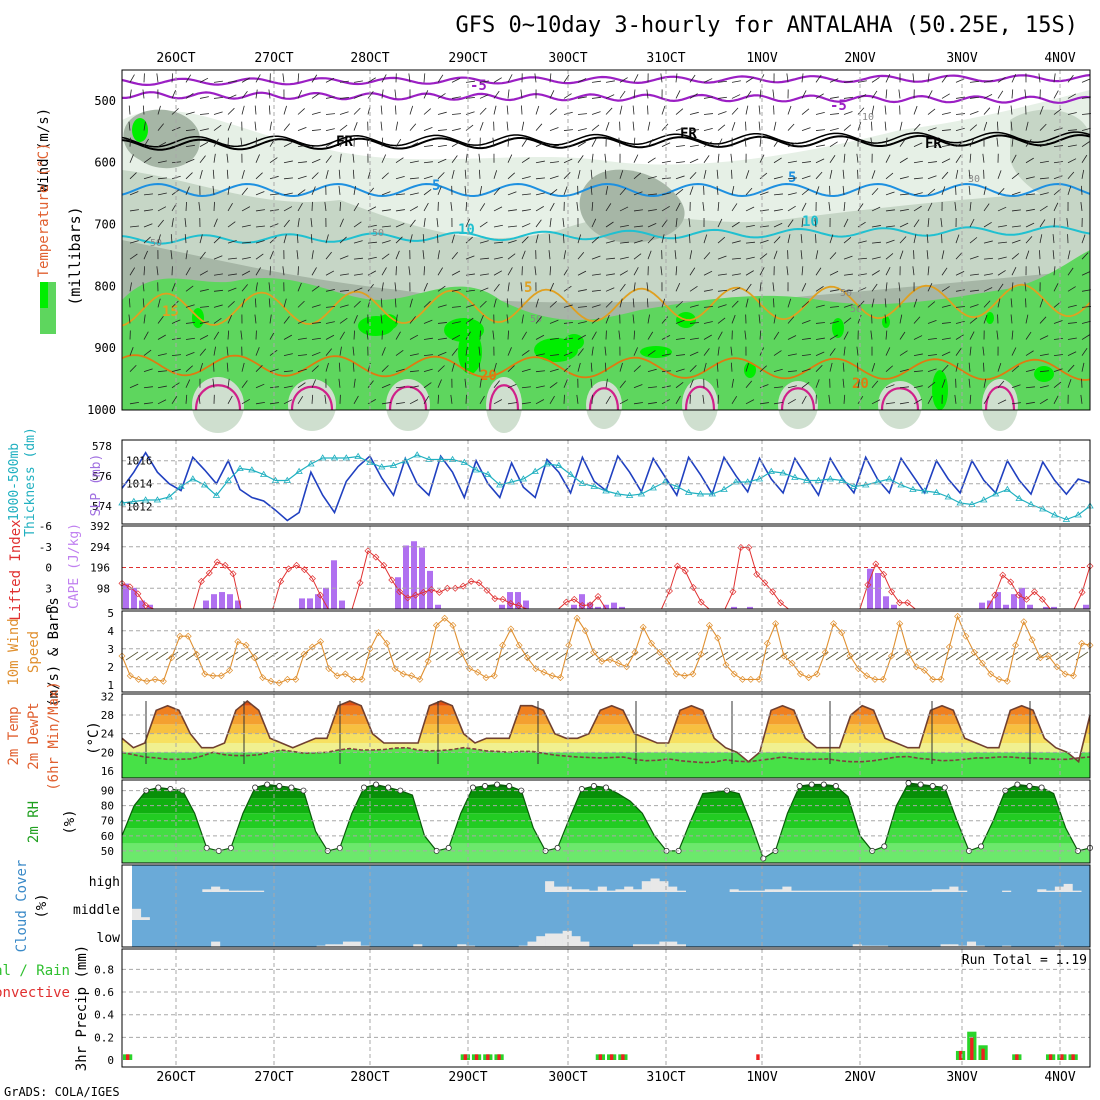 This screenshot has height=1100, width=1100. What do you see at coordinates (110, 685) in the screenshot?
I see `wind-tick: 1` at bounding box center [110, 685].